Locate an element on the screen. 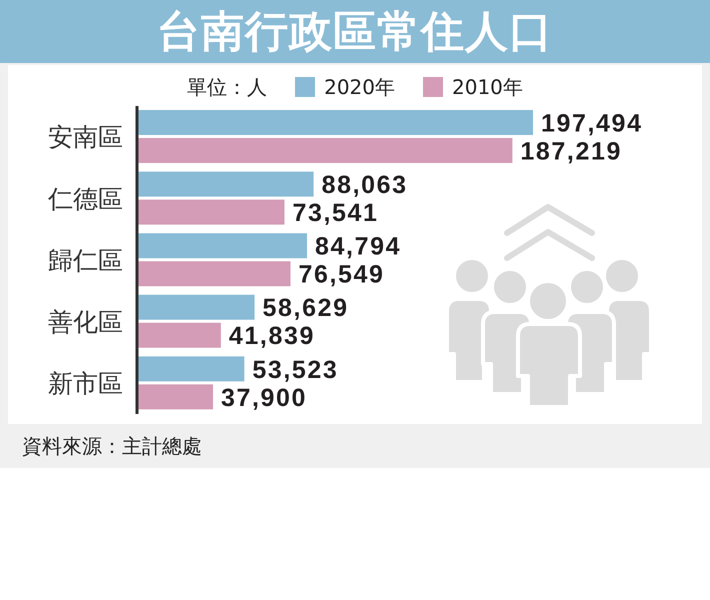  y-tick-label: 新市區 is located at coordinates (85, 383).